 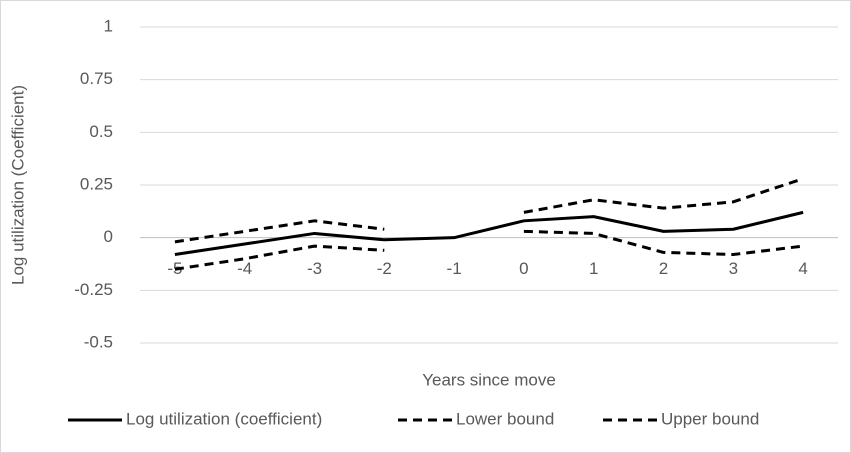 What do you see at coordinates (523, 268) in the screenshot?
I see `x-tick-label: 0` at bounding box center [523, 268].